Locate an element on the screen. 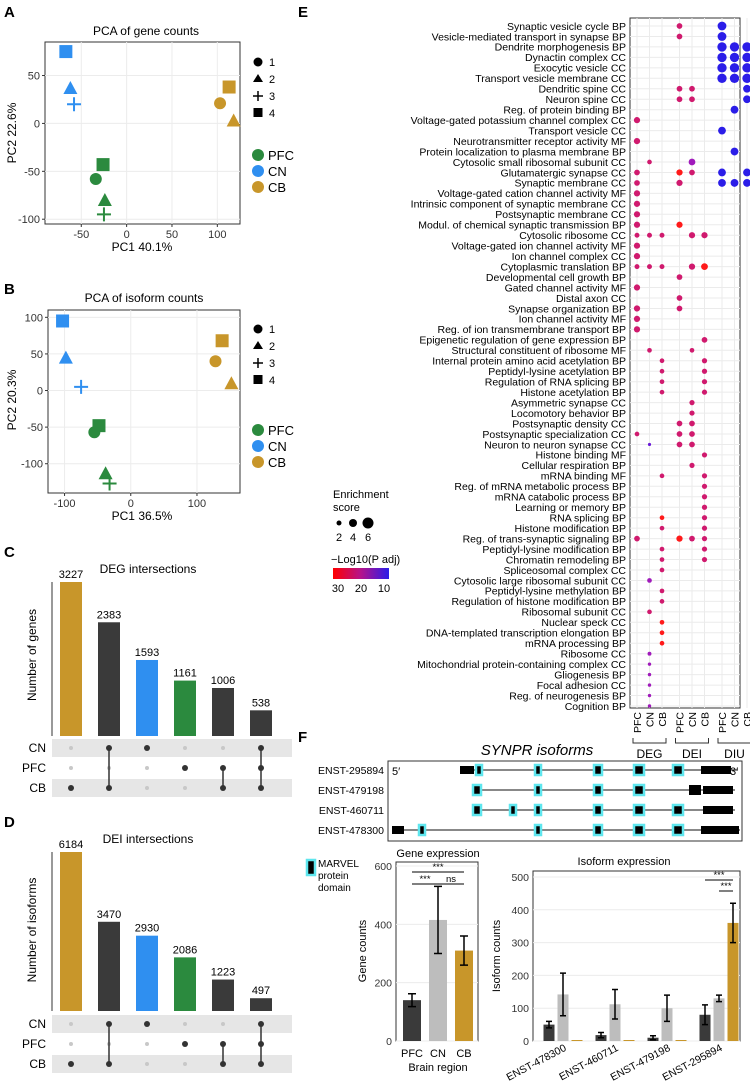  term-label: Focal adhesion CC is located at coordinates (582, 686).